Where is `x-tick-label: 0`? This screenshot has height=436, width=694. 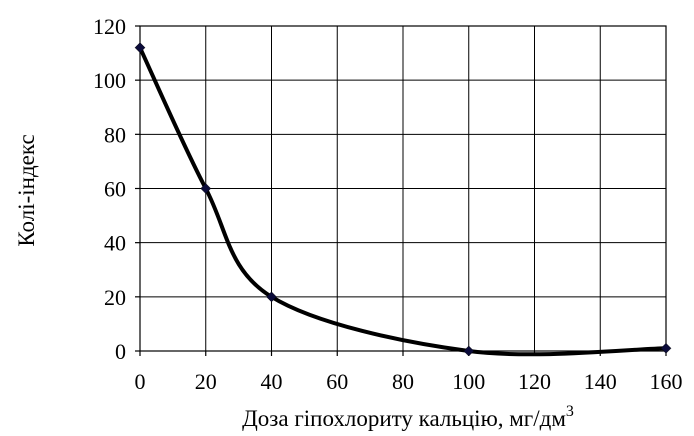
x-tick-label: 0 is located at coordinates (140, 381).